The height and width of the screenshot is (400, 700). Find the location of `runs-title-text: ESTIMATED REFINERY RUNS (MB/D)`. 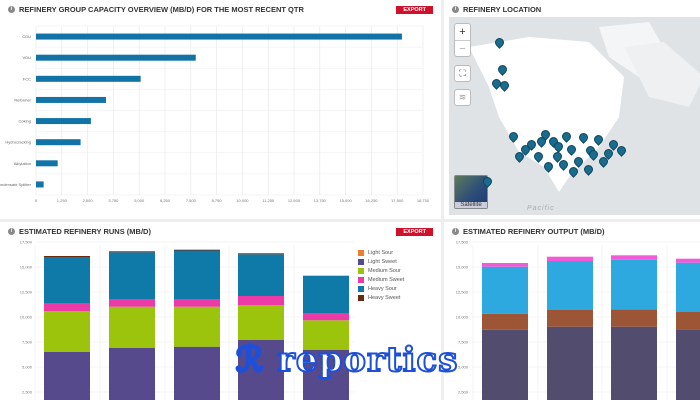

runs-title-text: ESTIMATED REFINERY RUNS (MB/D) is located at coordinates (85, 231).